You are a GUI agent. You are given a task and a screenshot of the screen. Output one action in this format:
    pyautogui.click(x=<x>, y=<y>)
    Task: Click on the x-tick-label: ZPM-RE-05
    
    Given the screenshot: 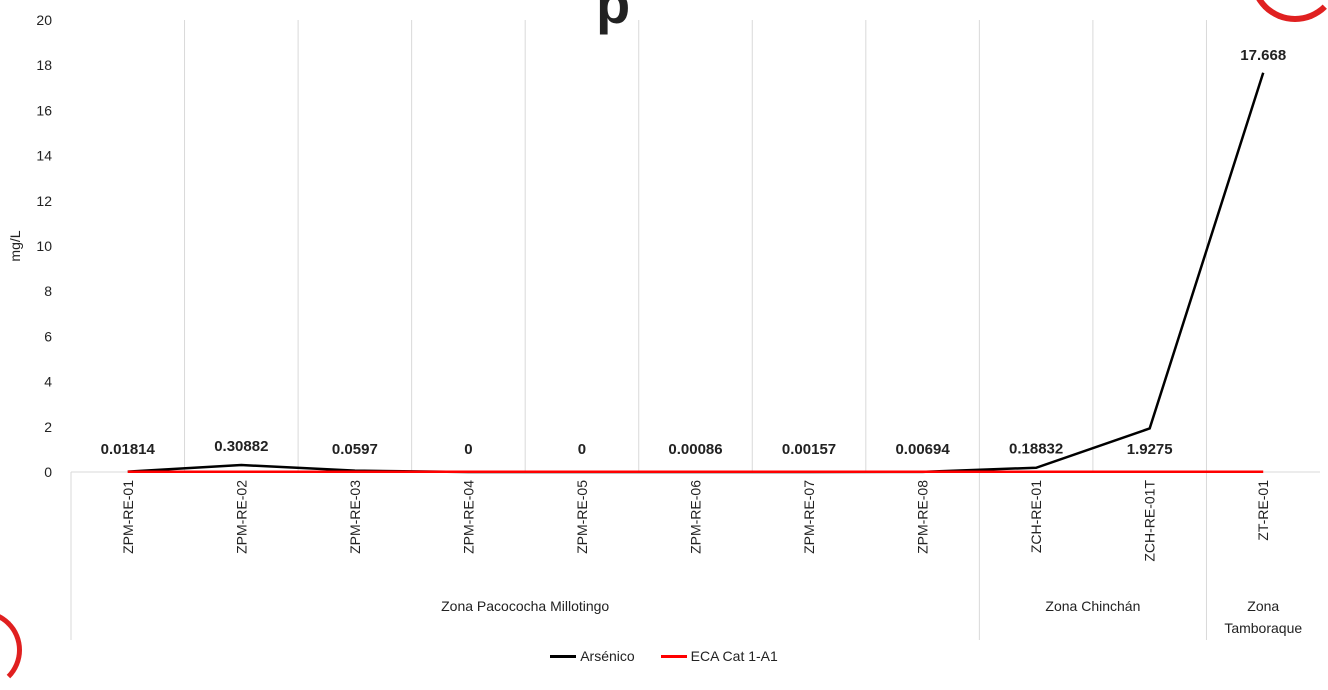 What is the action you would take?
    pyautogui.click(x=582, y=517)
    